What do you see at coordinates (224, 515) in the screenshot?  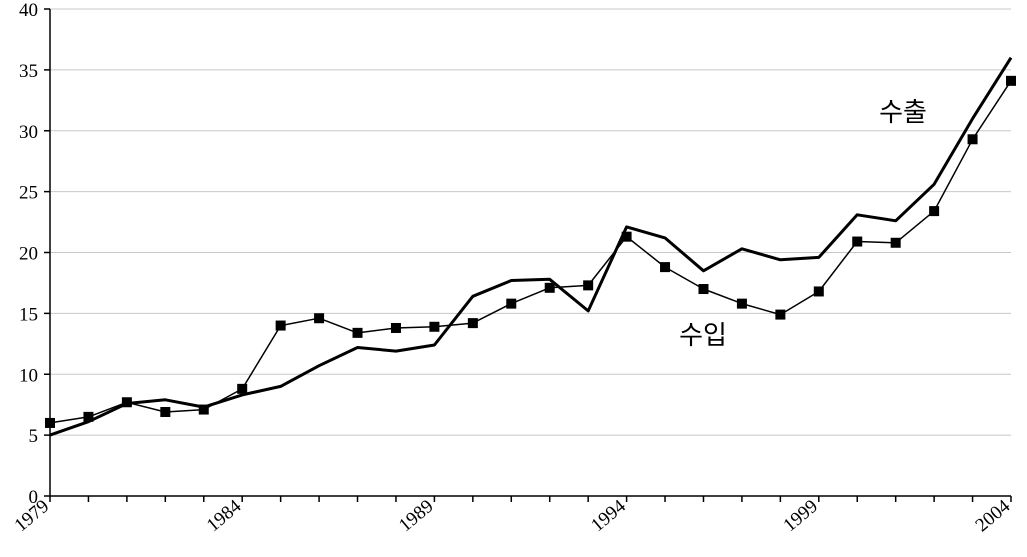 I see `x-tick-label: 1984` at bounding box center [224, 515].